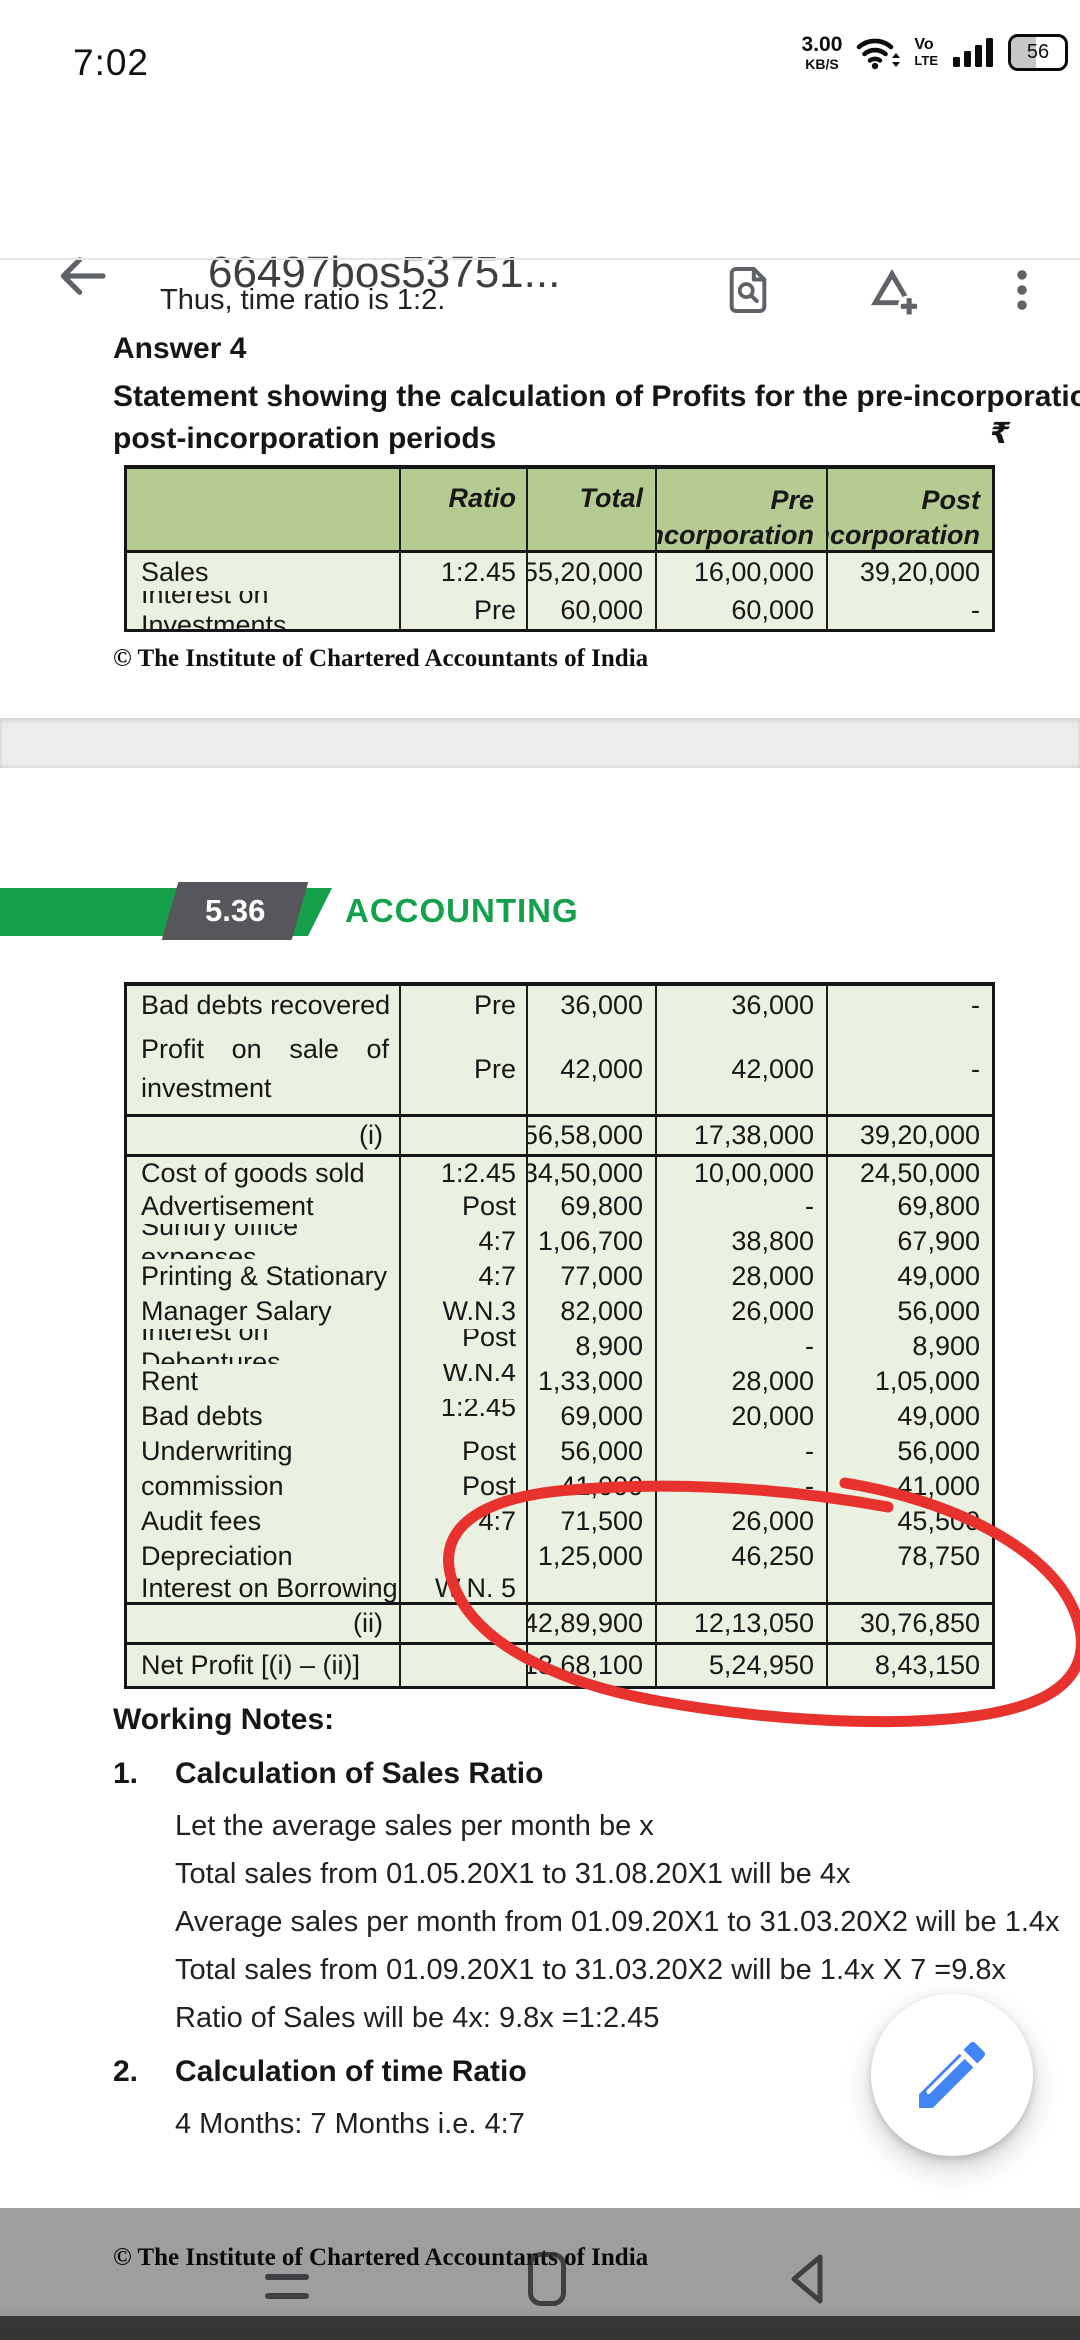 The height and width of the screenshot is (2340, 1080). I want to click on table-cell-text: Interest on Debentures, so click(211, 1346).